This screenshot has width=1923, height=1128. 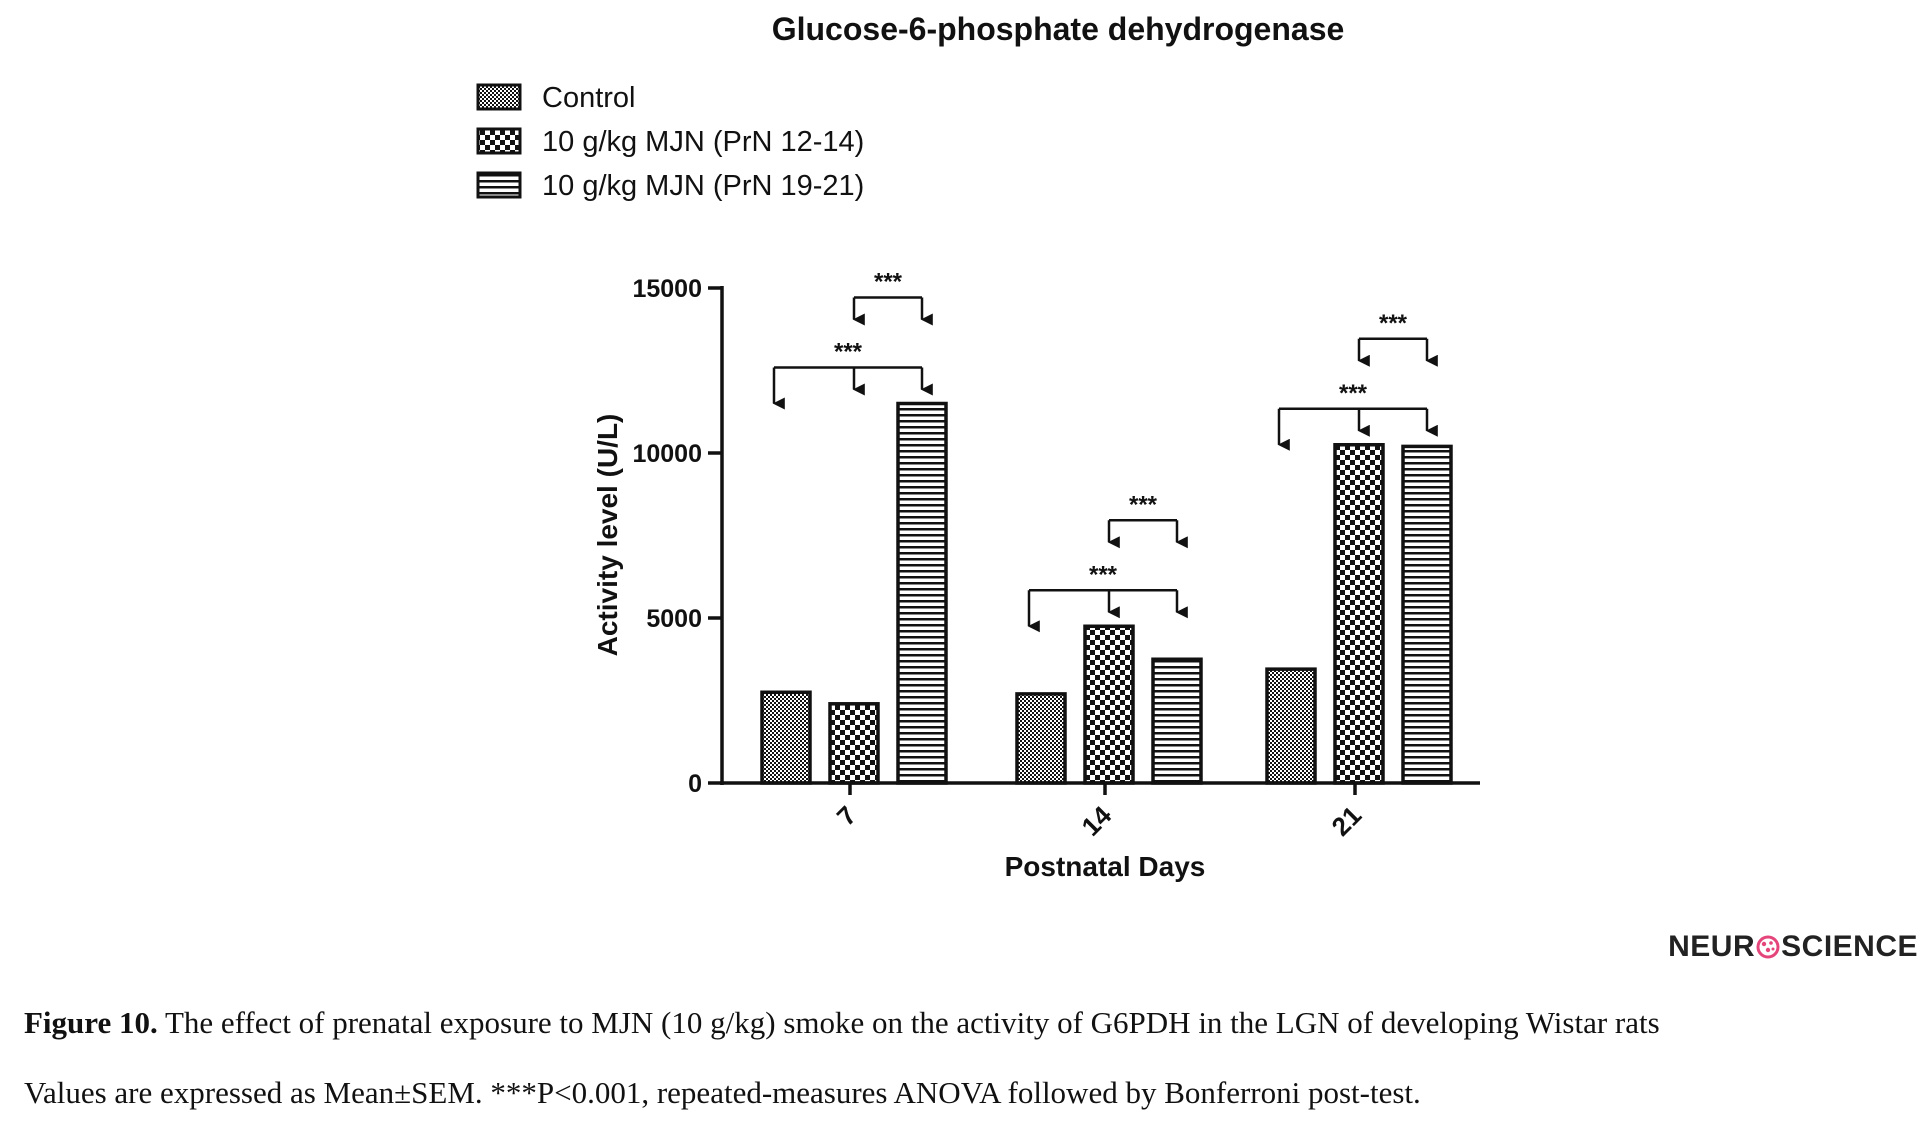 What do you see at coordinates (1105, 866) in the screenshot?
I see `x-axis-label: Postnatal Days` at bounding box center [1105, 866].